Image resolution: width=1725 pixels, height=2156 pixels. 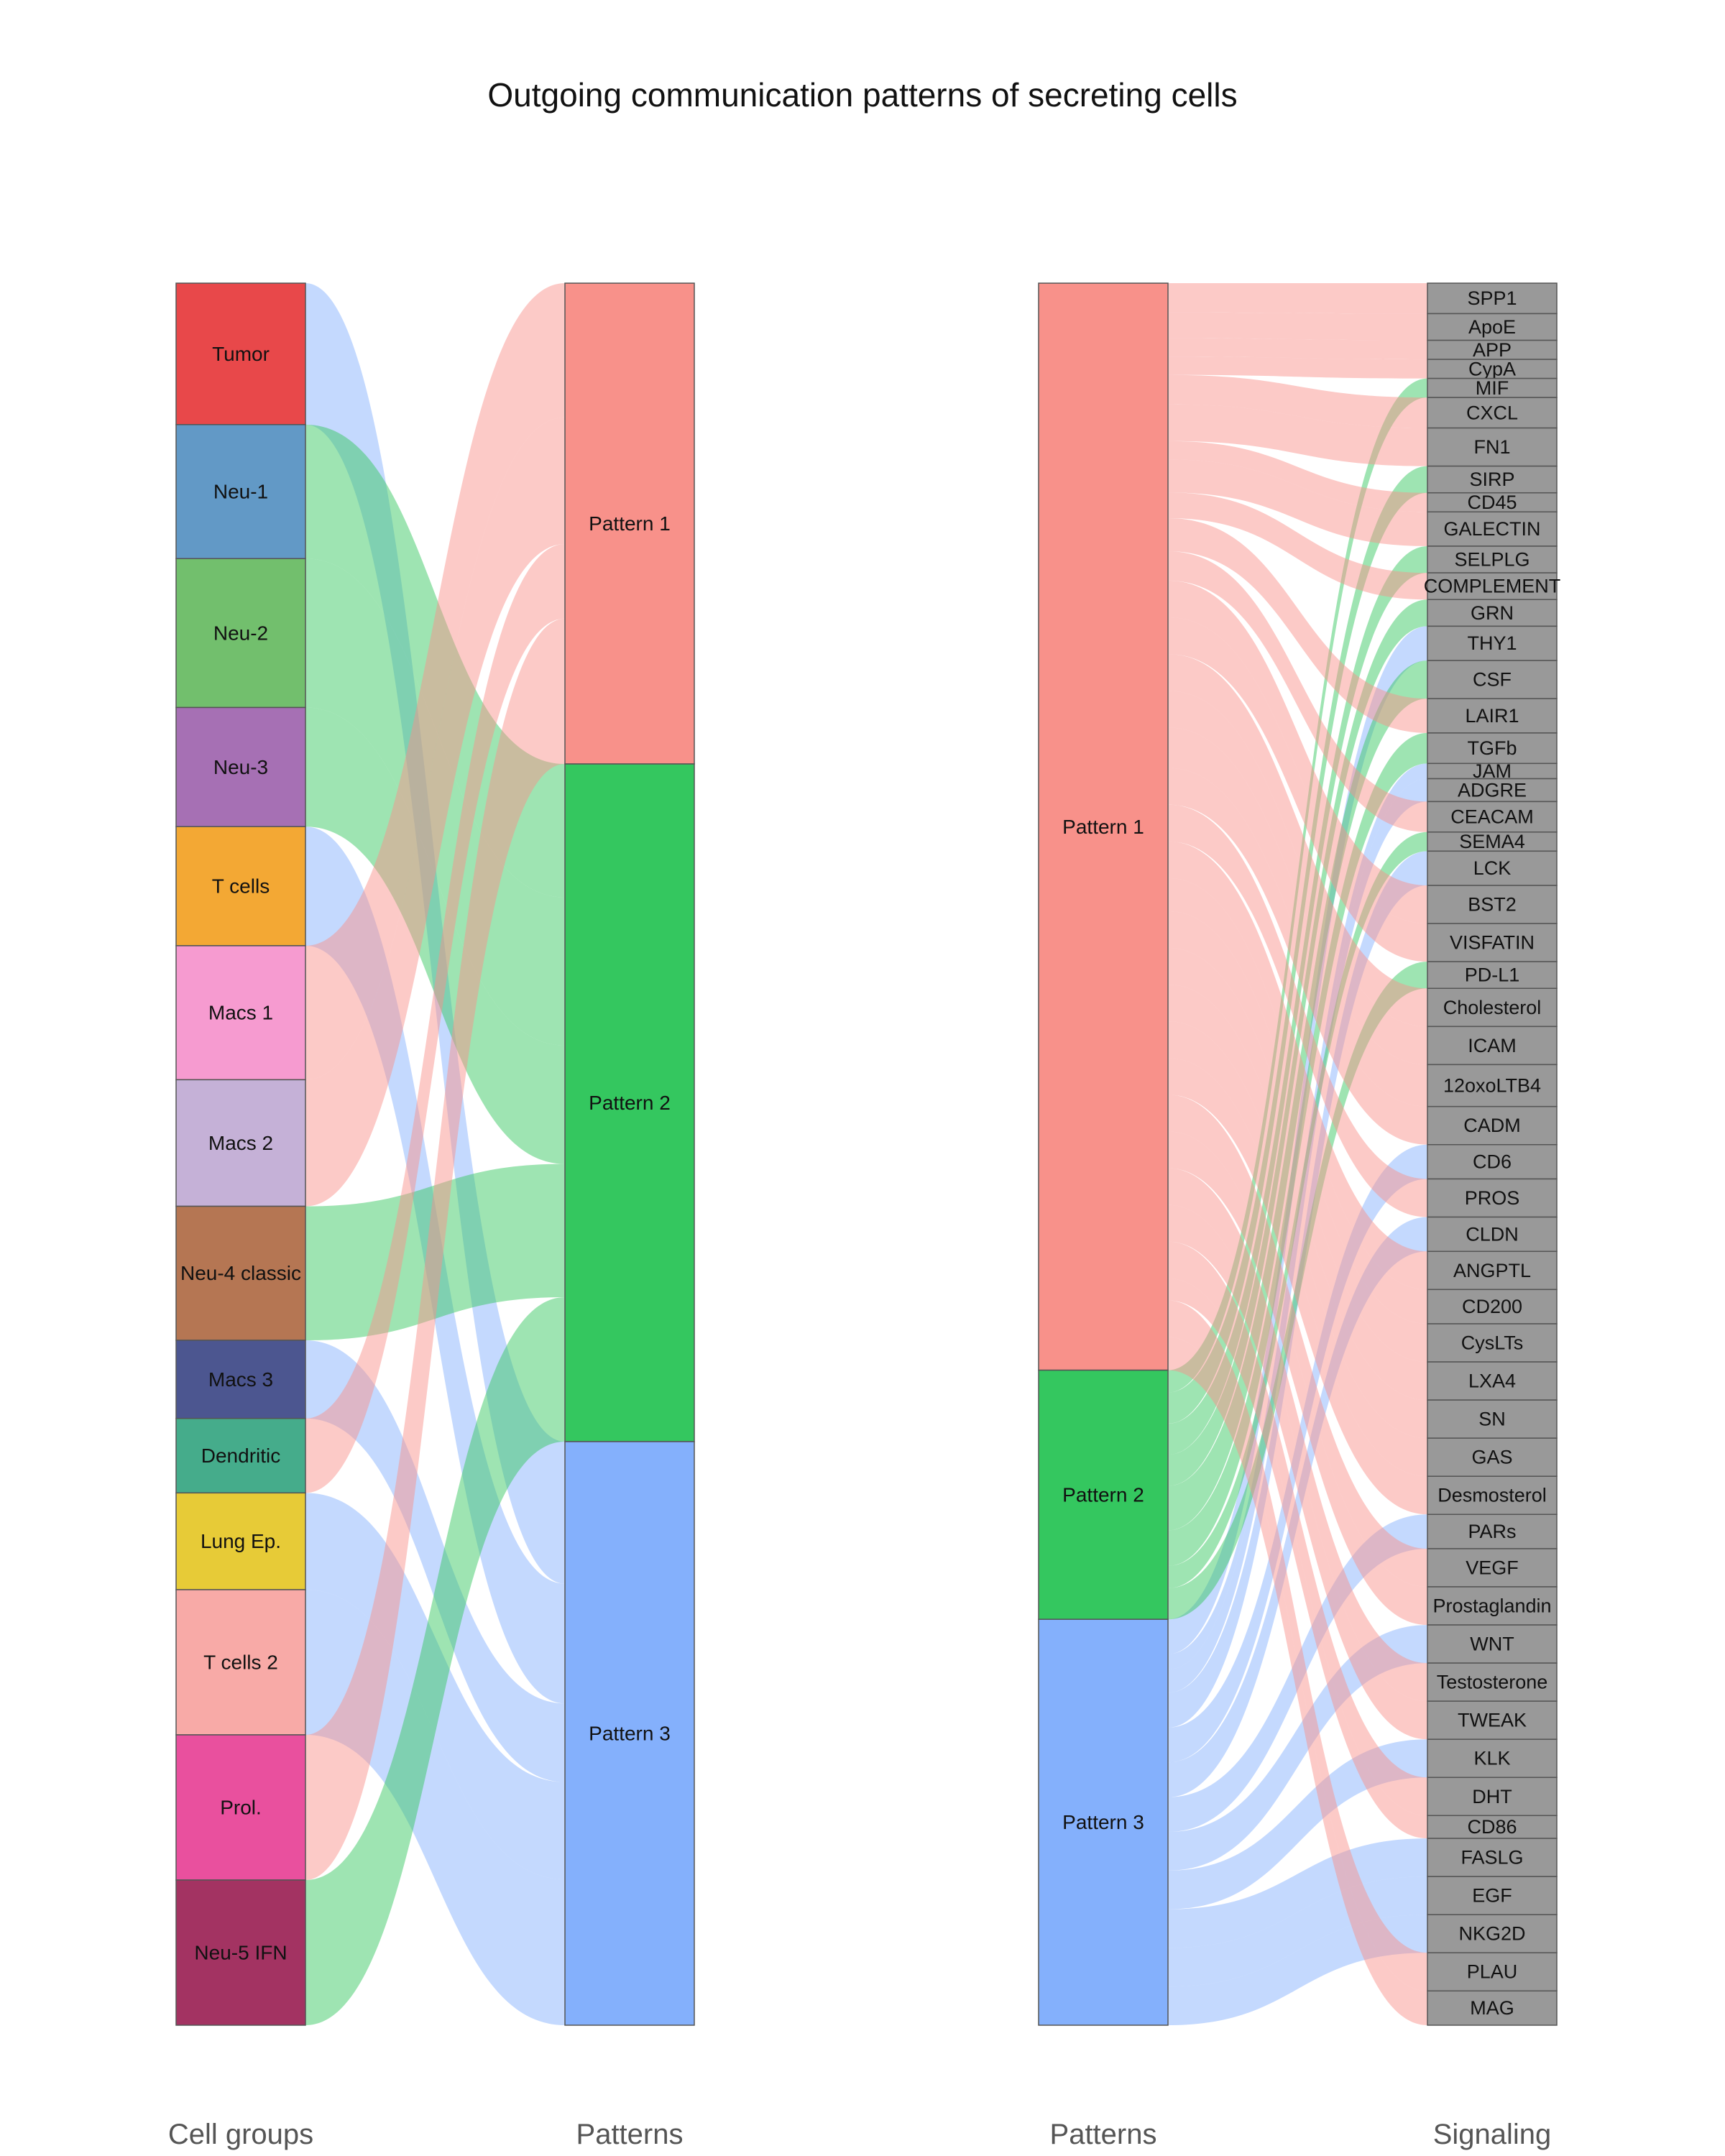 I want to click on signaling-cypa-label: CypA, so click(x=1492, y=369).